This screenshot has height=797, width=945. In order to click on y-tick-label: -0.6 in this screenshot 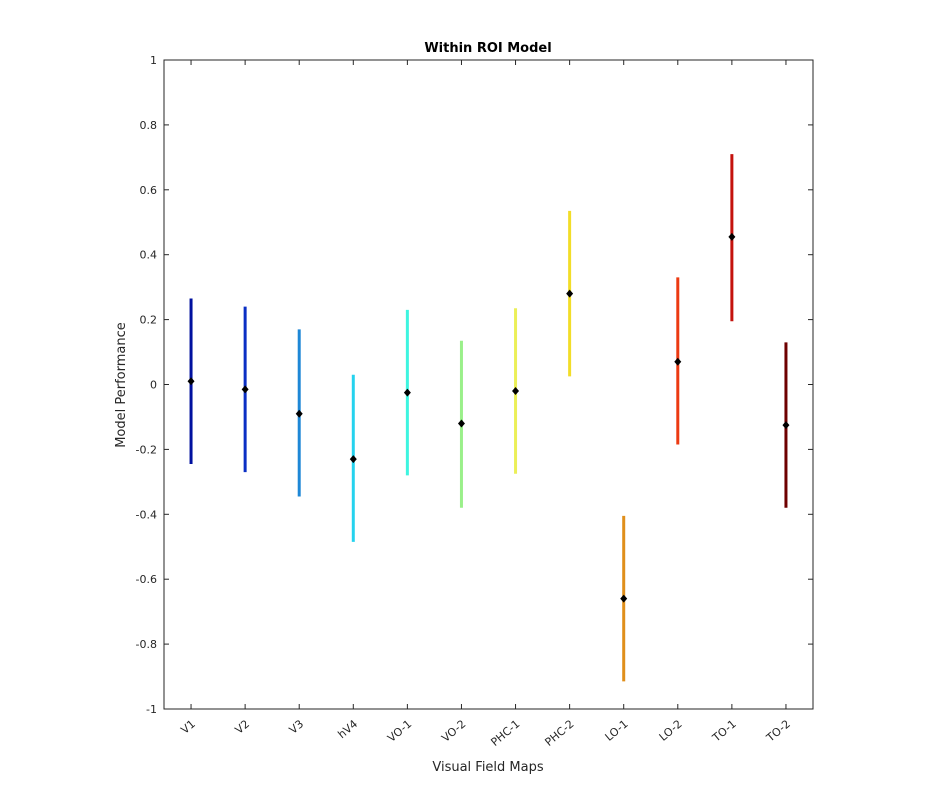, I will do `click(146, 579)`.